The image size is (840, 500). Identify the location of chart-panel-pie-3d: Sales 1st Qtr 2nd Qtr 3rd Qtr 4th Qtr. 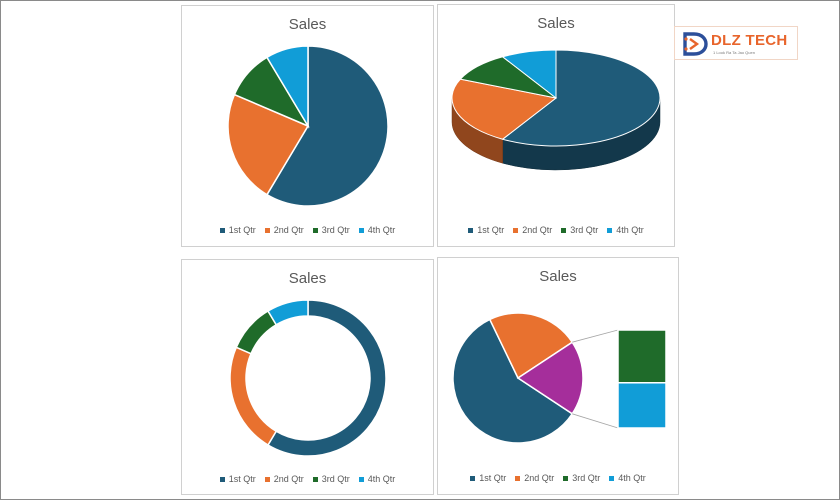
(556, 125).